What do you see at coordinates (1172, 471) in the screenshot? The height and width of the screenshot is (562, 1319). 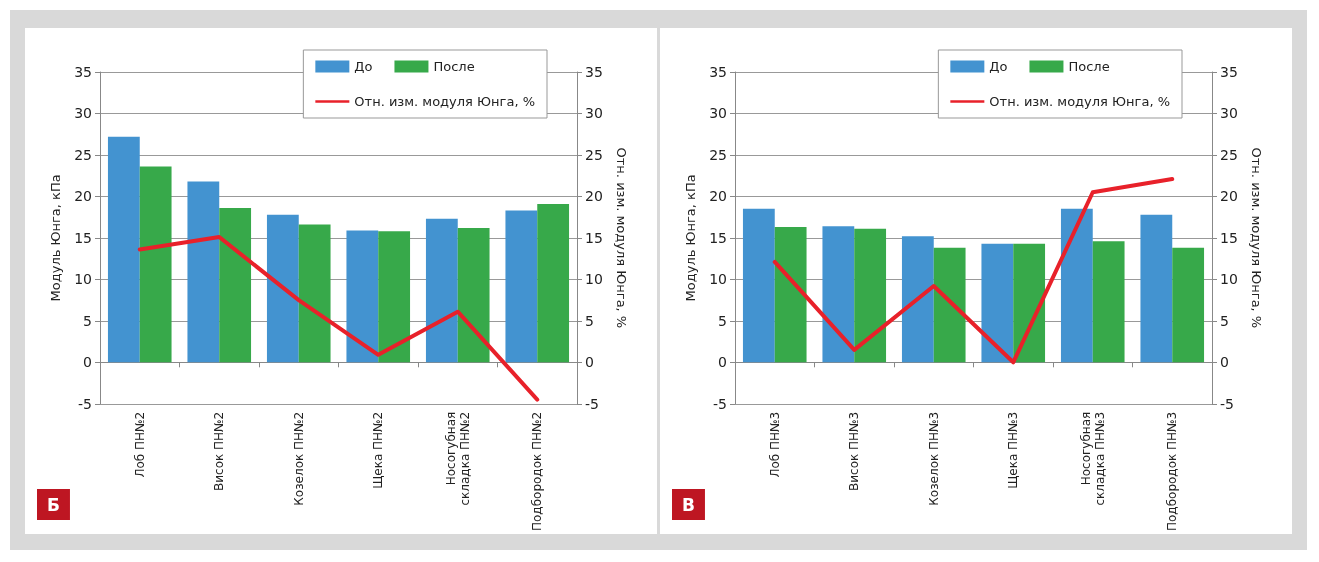 I see `x-tick-label: Подбородок ПН№3` at bounding box center [1172, 471].